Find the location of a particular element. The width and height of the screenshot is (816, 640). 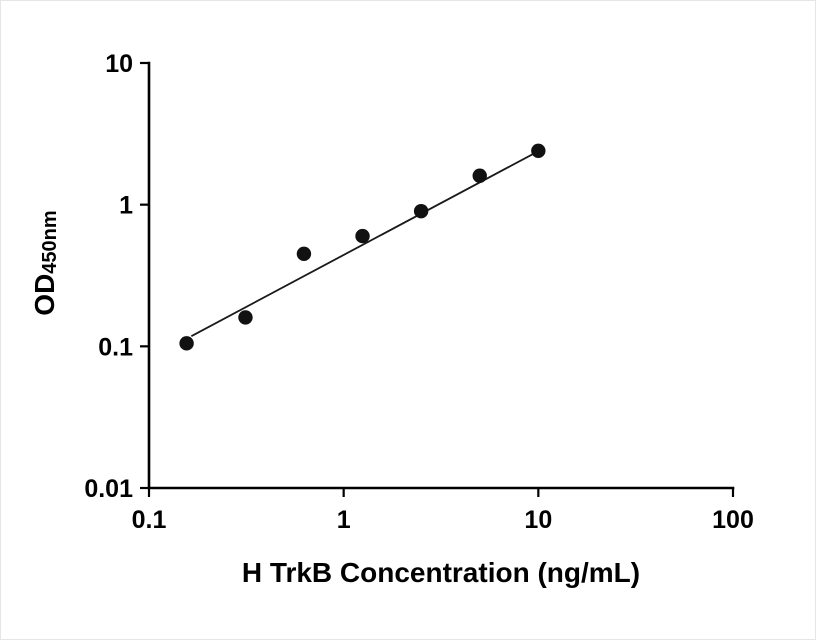

y-axis-label-subscript: 450nm is located at coordinates (50, 242).